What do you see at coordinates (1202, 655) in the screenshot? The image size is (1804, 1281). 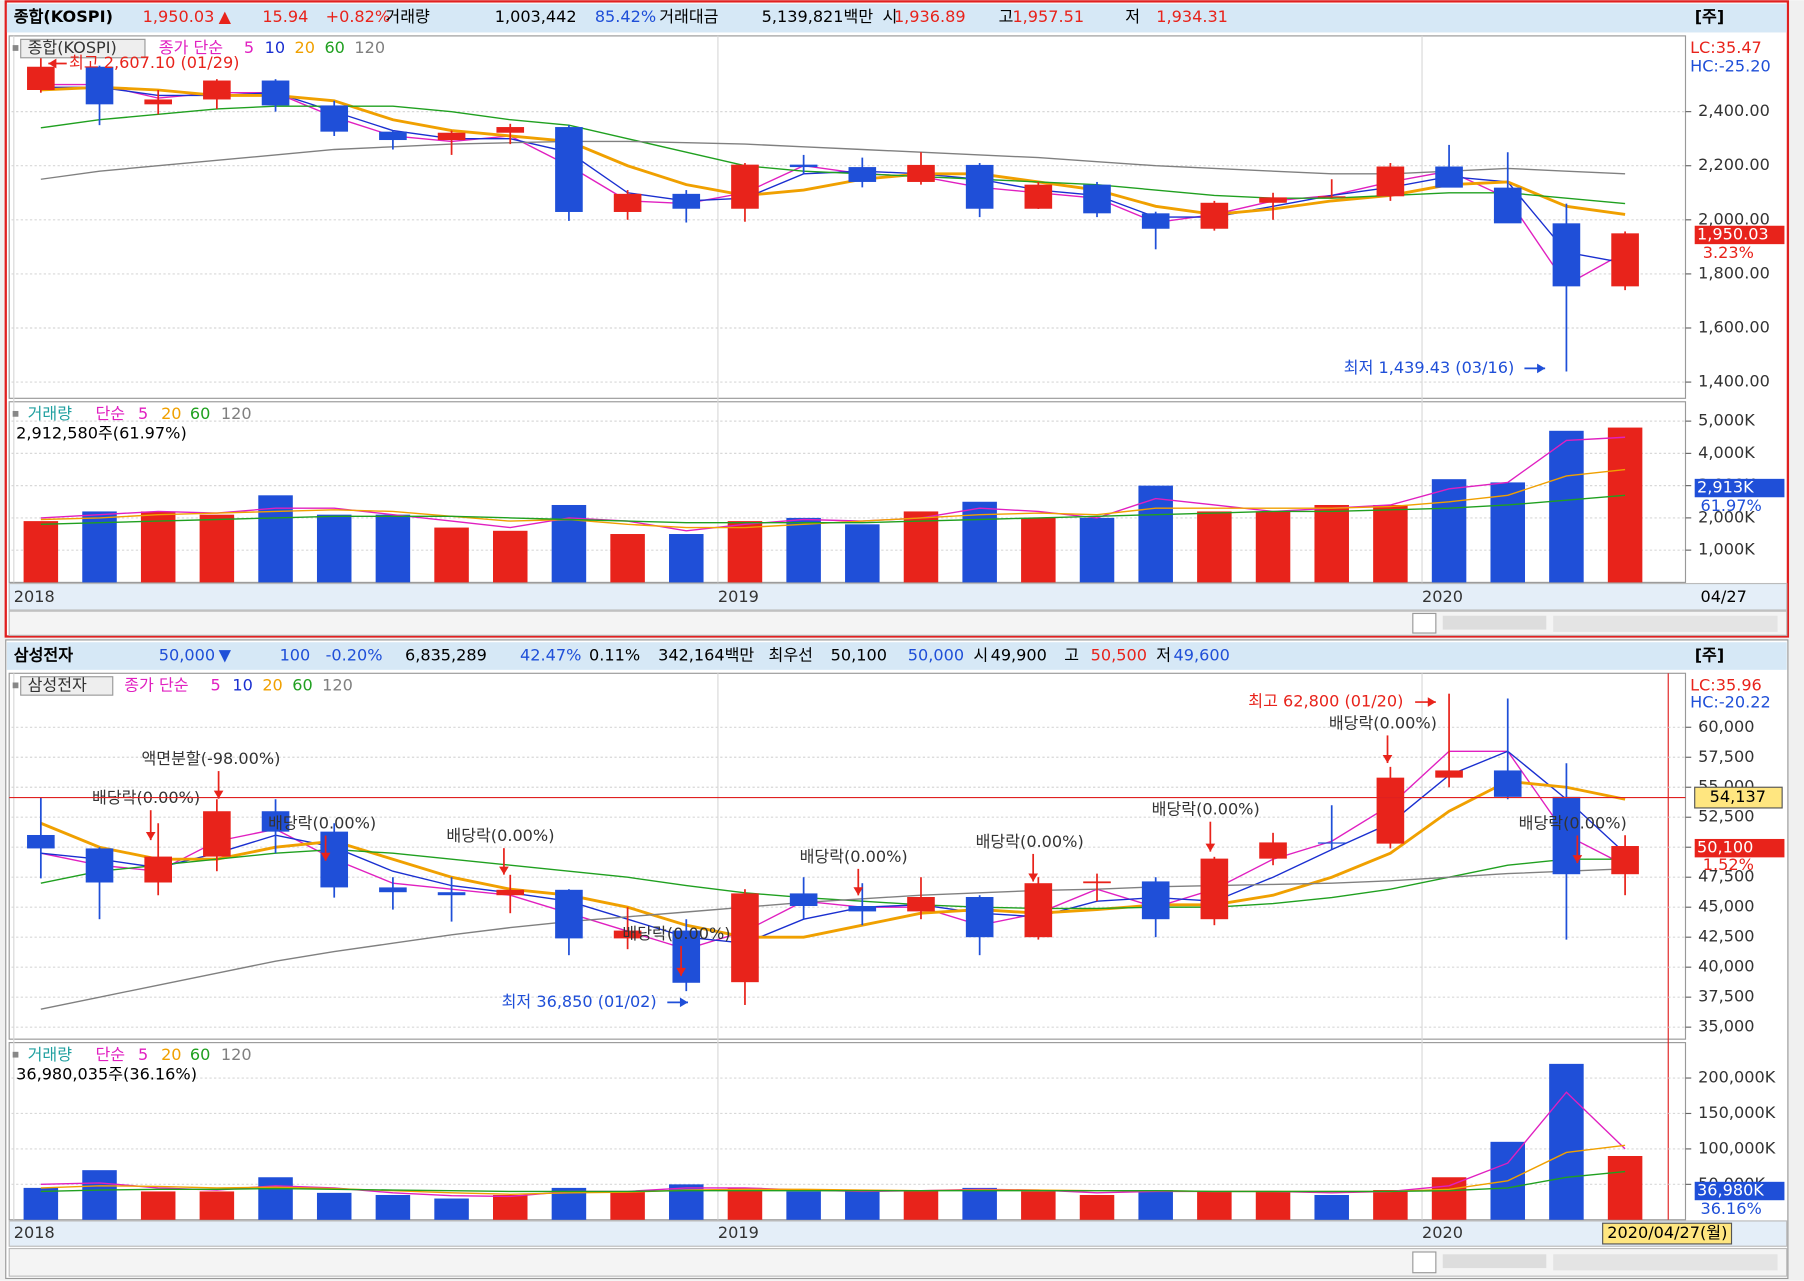 I see `header-item: 49,600` at bounding box center [1202, 655].